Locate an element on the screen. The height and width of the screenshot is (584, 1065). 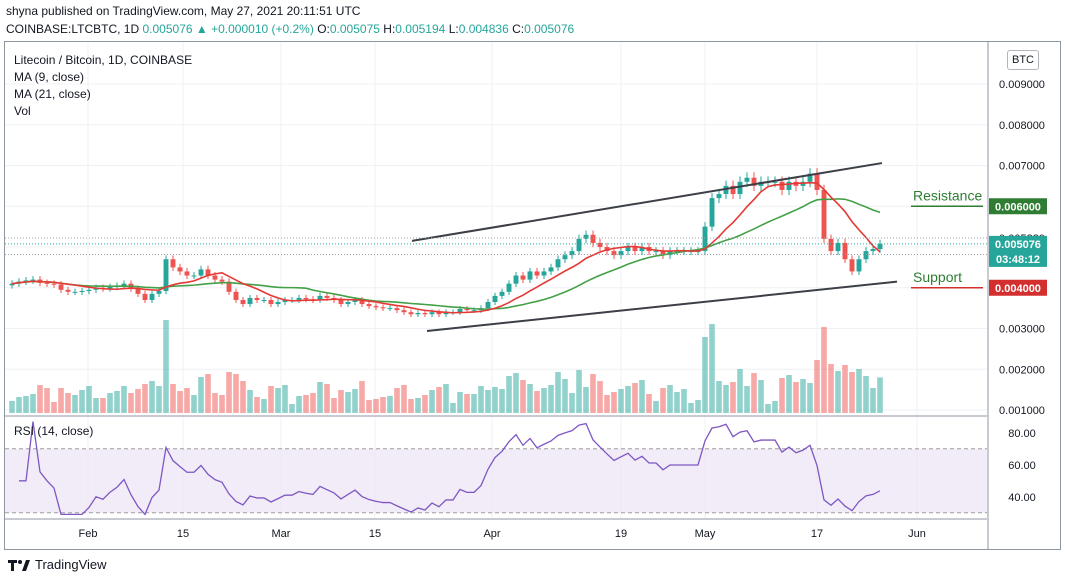
symbol-label: COINBASE:LTCBTC, 1D is located at coordinates (73, 29).